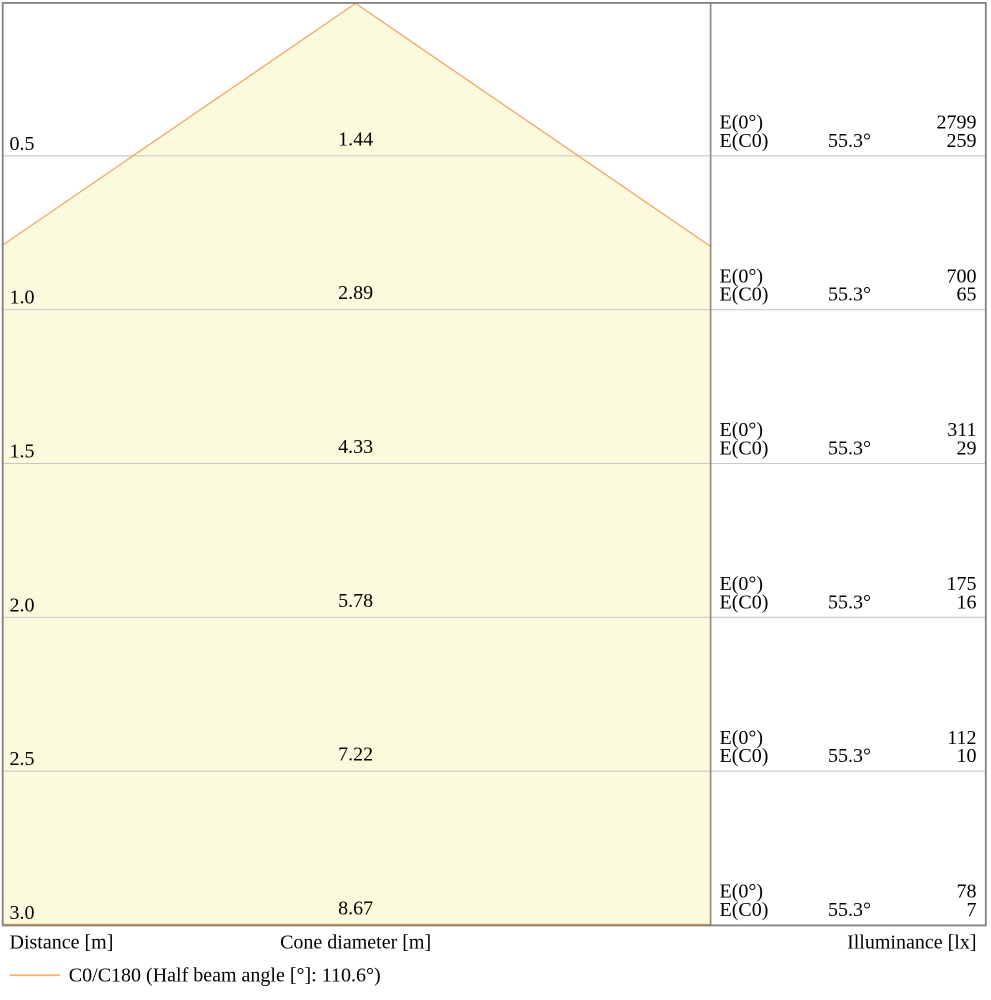 Image resolution: width=991 pixels, height=1000 pixels. I want to click on svg-text: Distance [m], so click(62, 943).